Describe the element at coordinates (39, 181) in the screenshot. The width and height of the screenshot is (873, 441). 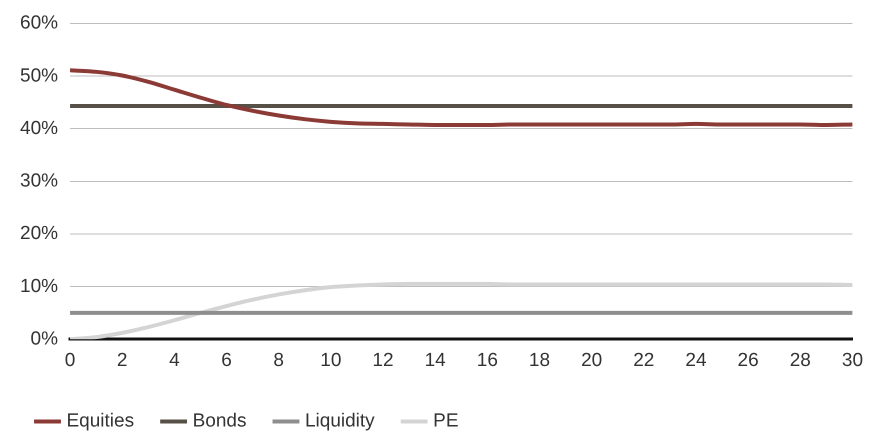
I see `y-tick-label: 30%` at that location.